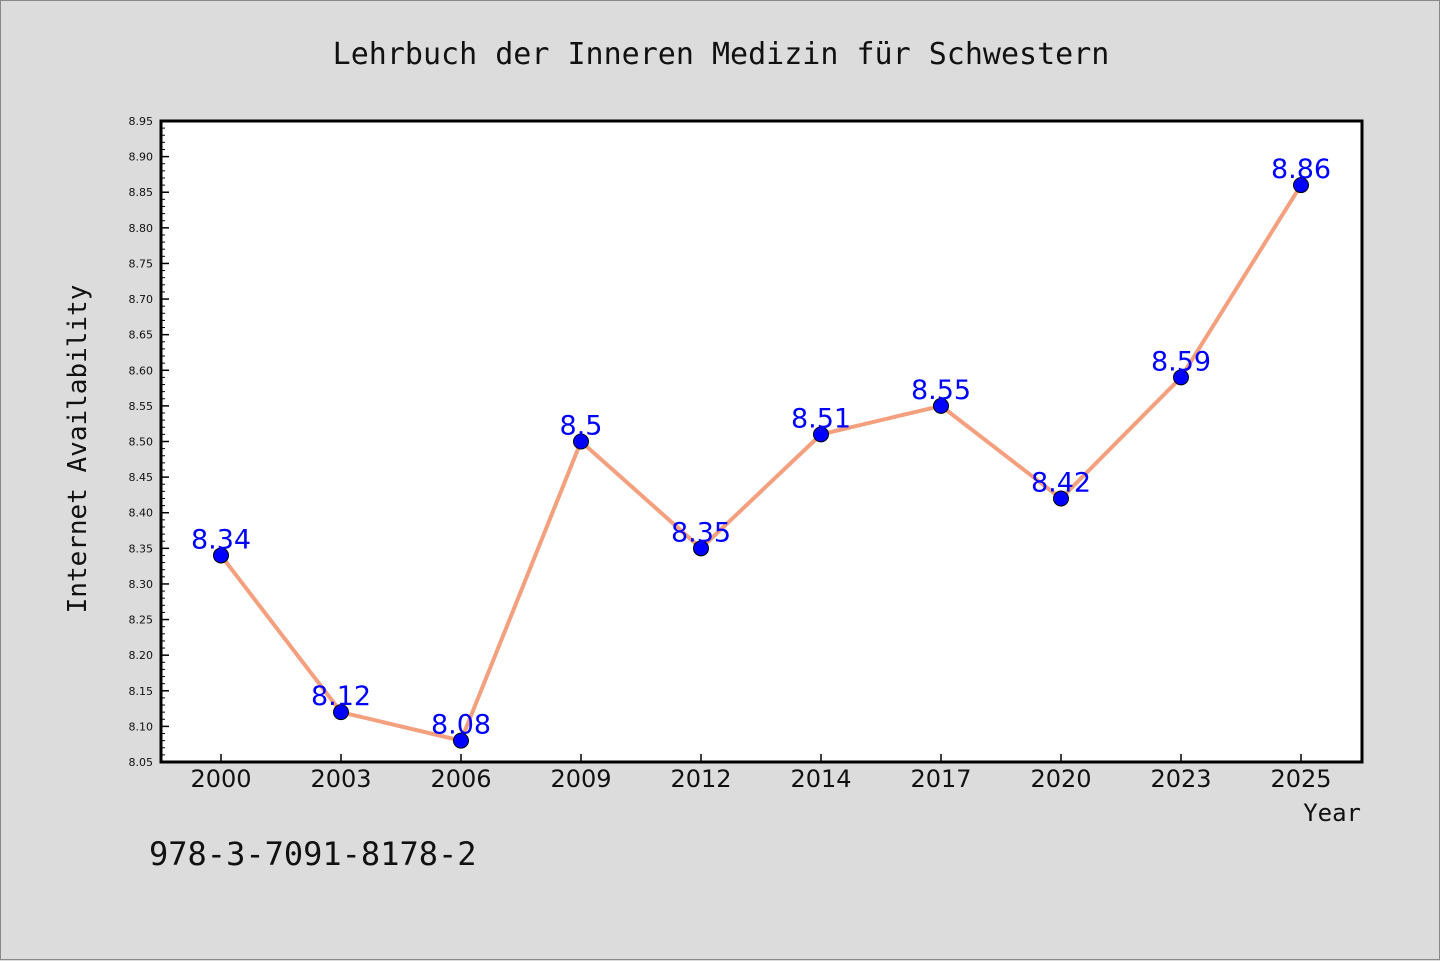  I want to click on x-axis: 2000 2003 2006 2009 2012 2014 2017 2020 2023 2025, so click(761, 773).